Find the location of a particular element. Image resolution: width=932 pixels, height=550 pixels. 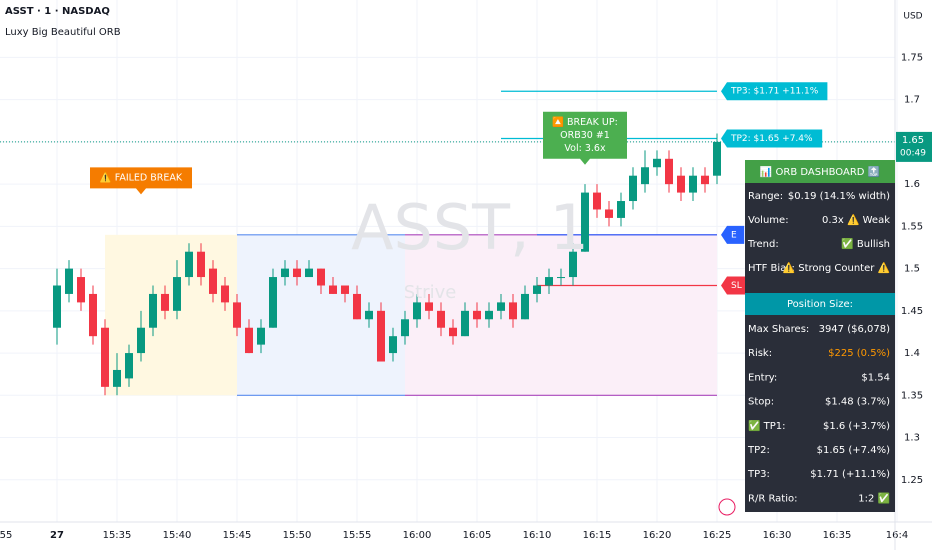

dashboard-value: $1.6 (+3.7%) is located at coordinates (856, 426).